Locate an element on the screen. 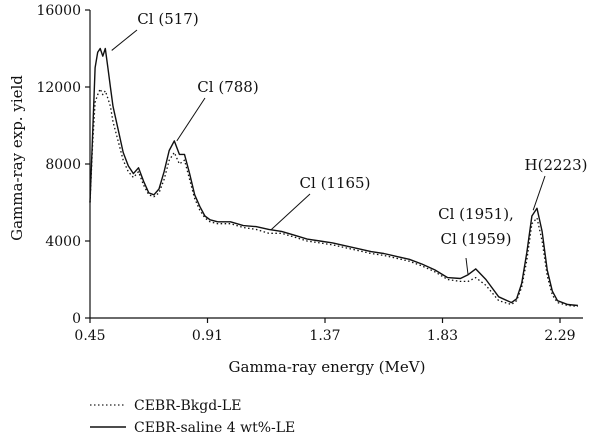 This screenshot has height=442, width=600. y-tick-label: 12000 is located at coordinates (58, 88).